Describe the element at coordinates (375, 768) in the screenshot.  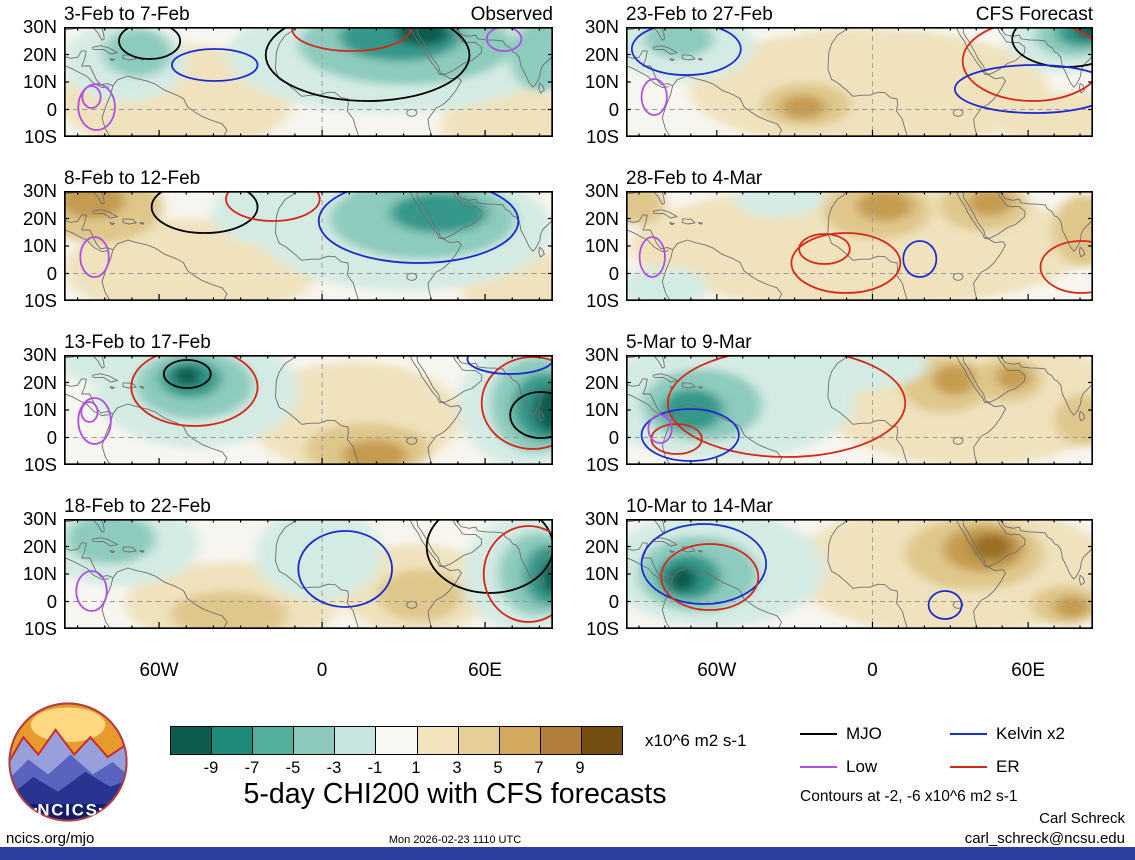
I see `colorbar-tick-label: -1` at that location.